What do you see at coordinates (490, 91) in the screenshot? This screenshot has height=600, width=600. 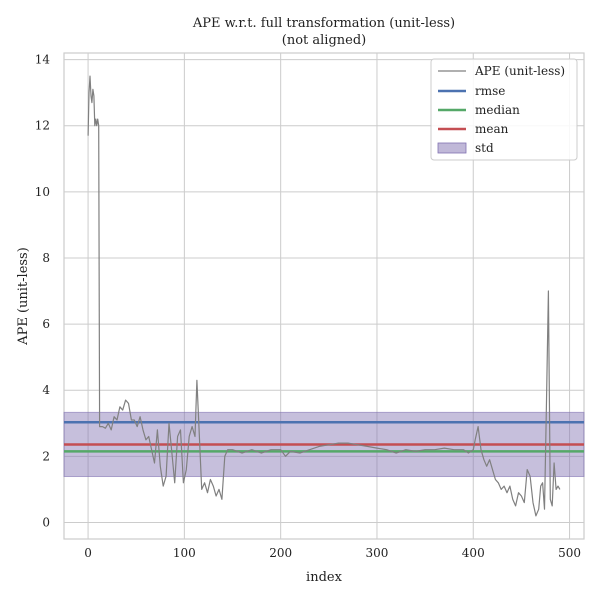 I see `legend-rmse-label: rmse` at bounding box center [490, 91].